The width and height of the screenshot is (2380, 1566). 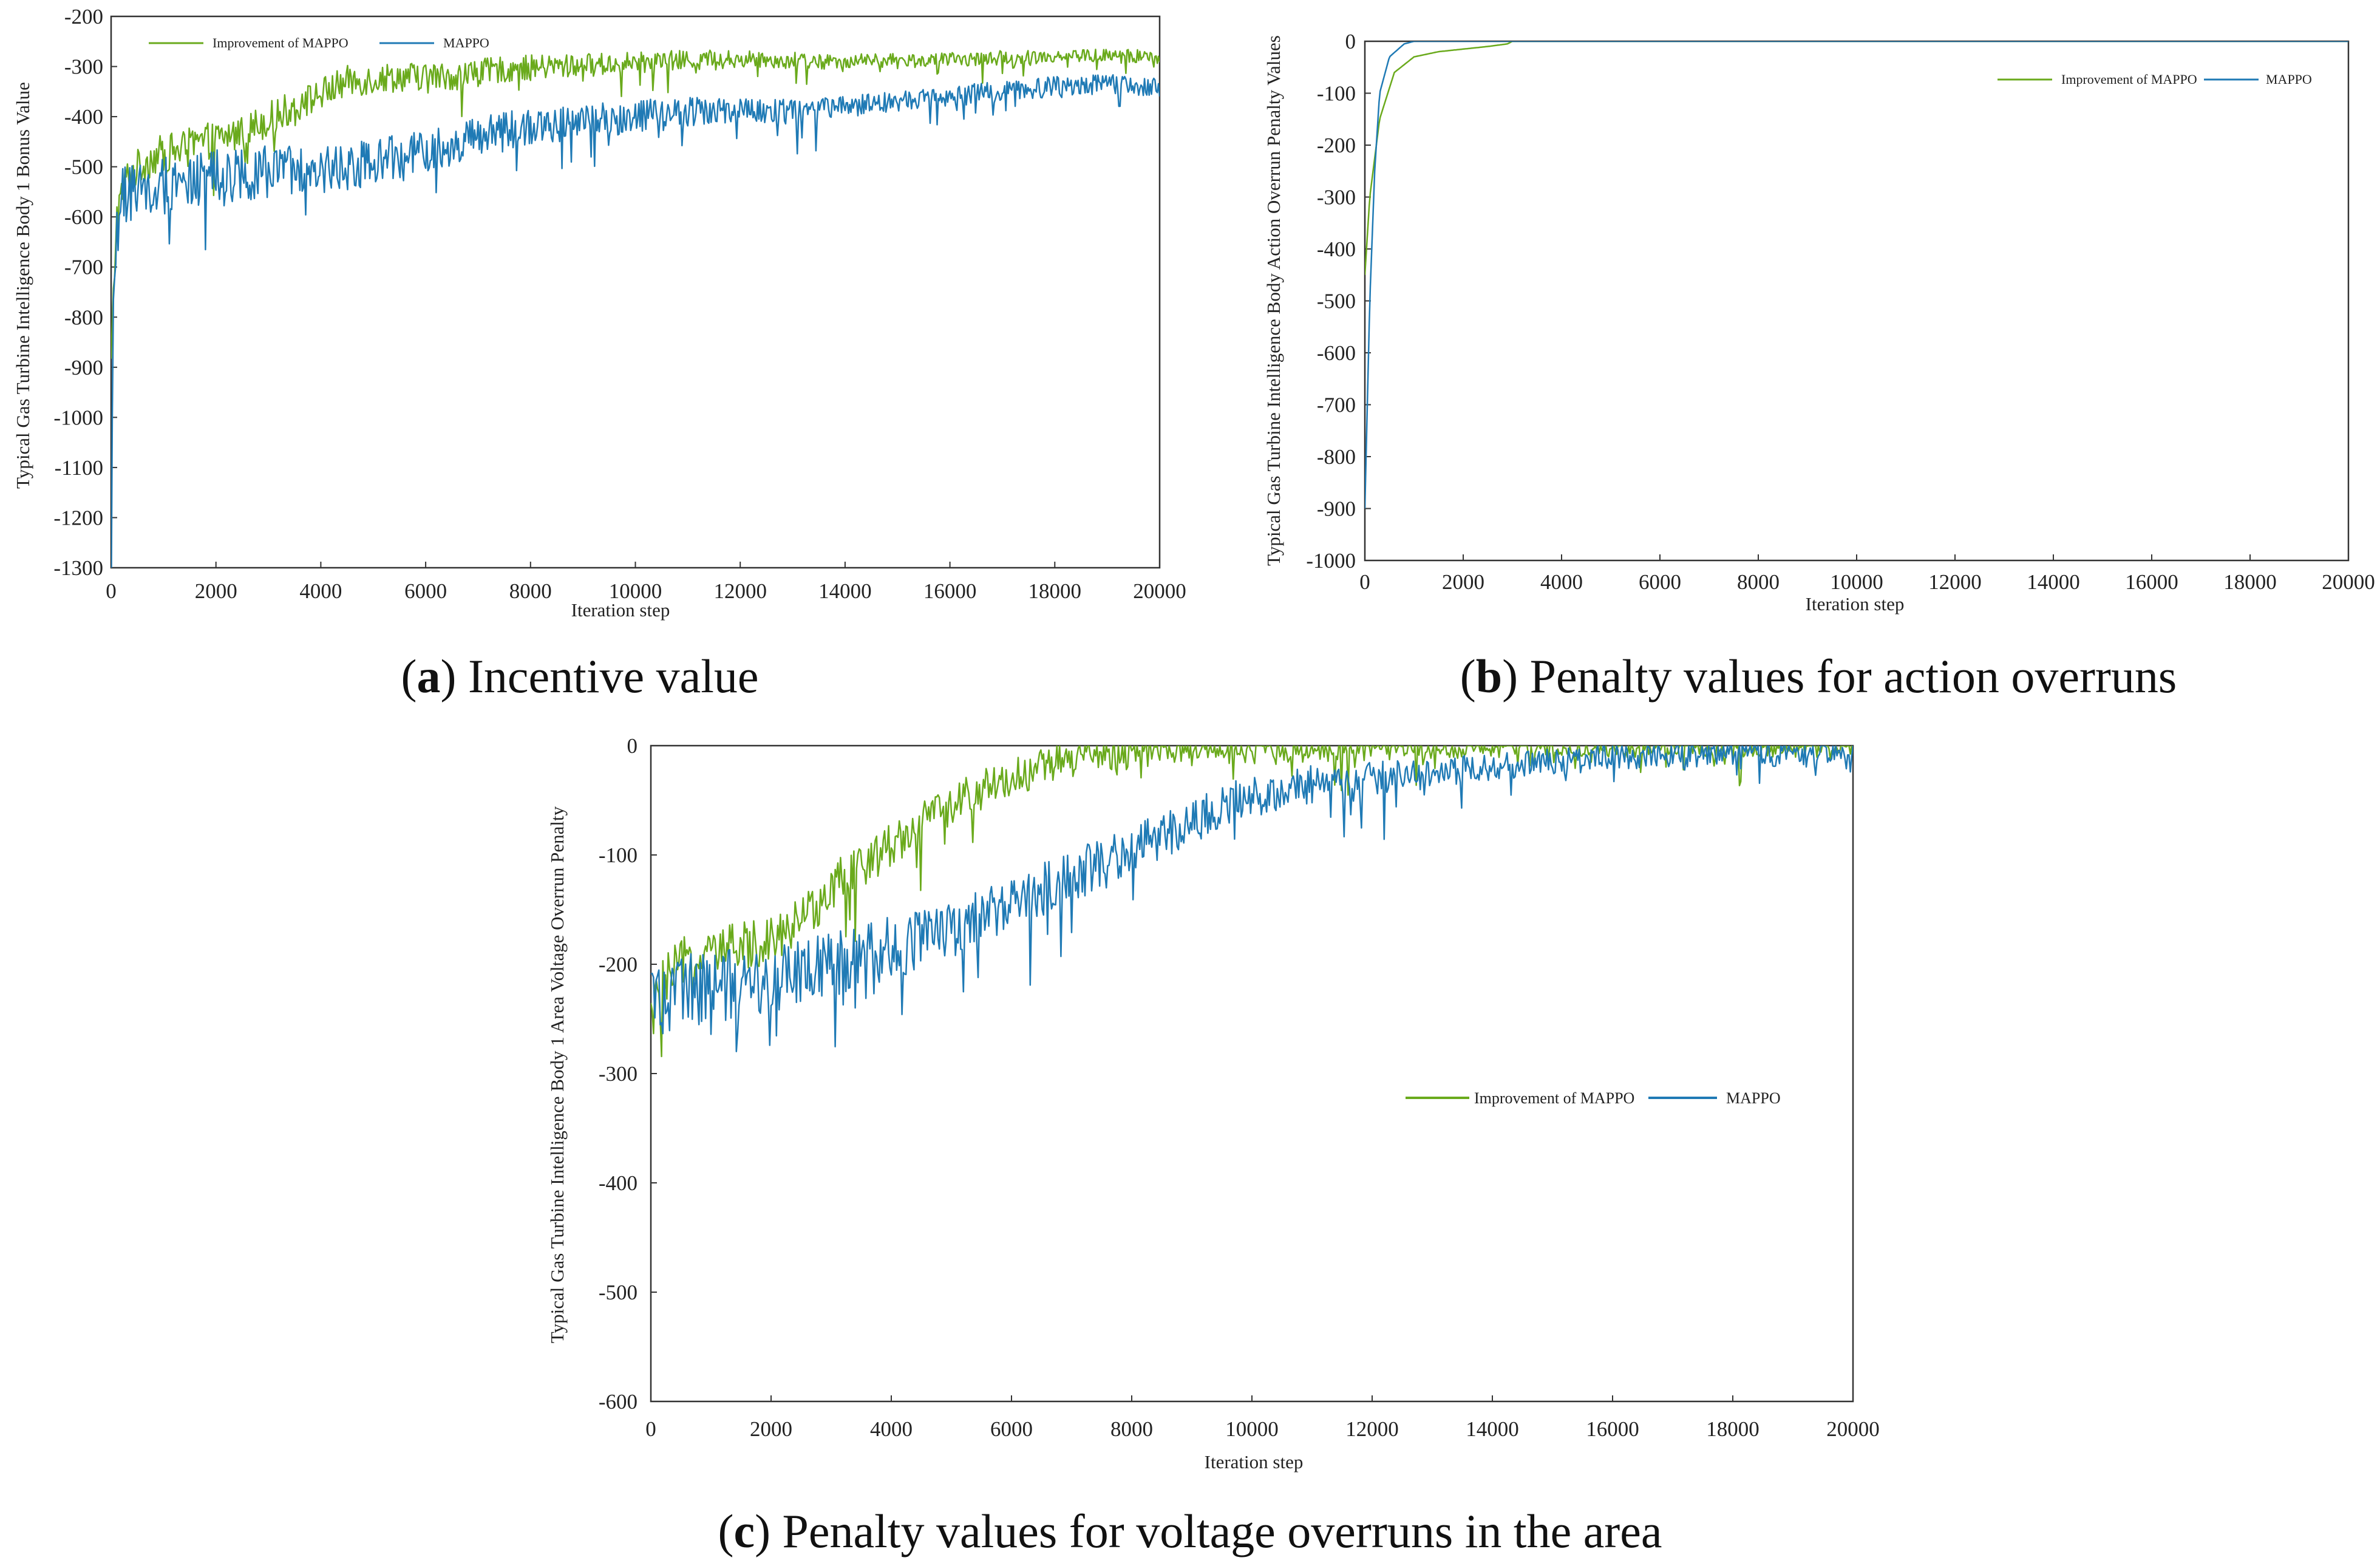 I want to click on y-tick-label-a: -1300, so click(x=78, y=568).